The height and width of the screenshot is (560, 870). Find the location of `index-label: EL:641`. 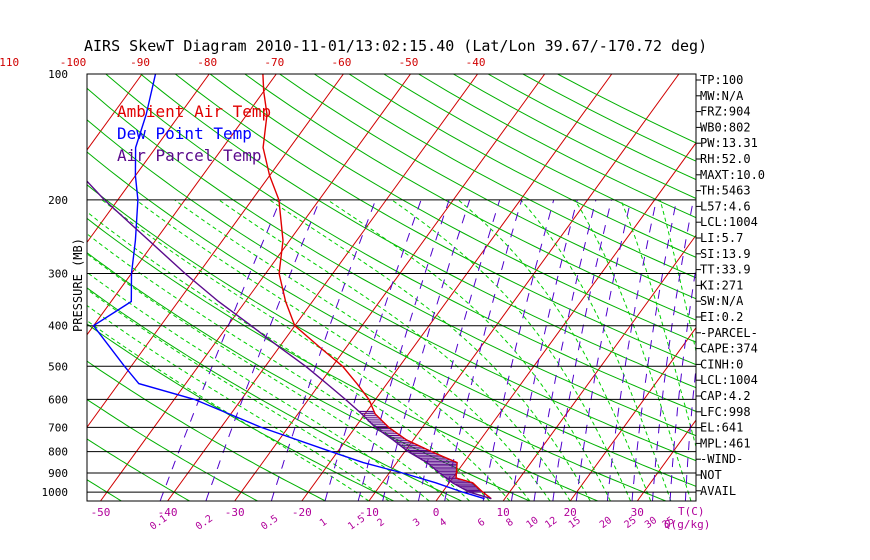

index-label: EL:641 is located at coordinates (721, 428).